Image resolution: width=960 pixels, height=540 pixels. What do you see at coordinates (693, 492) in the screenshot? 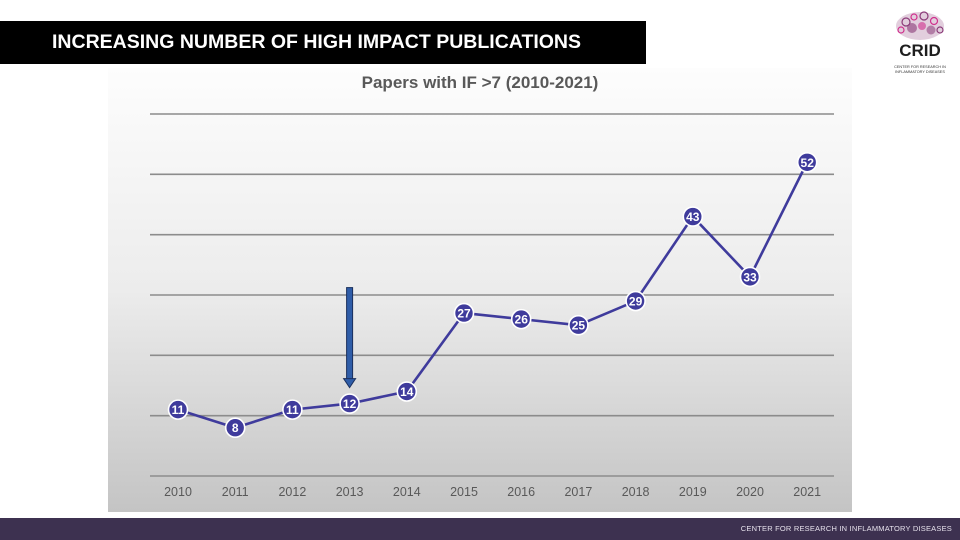
I see `x-tick-label: 2019` at bounding box center [693, 492].